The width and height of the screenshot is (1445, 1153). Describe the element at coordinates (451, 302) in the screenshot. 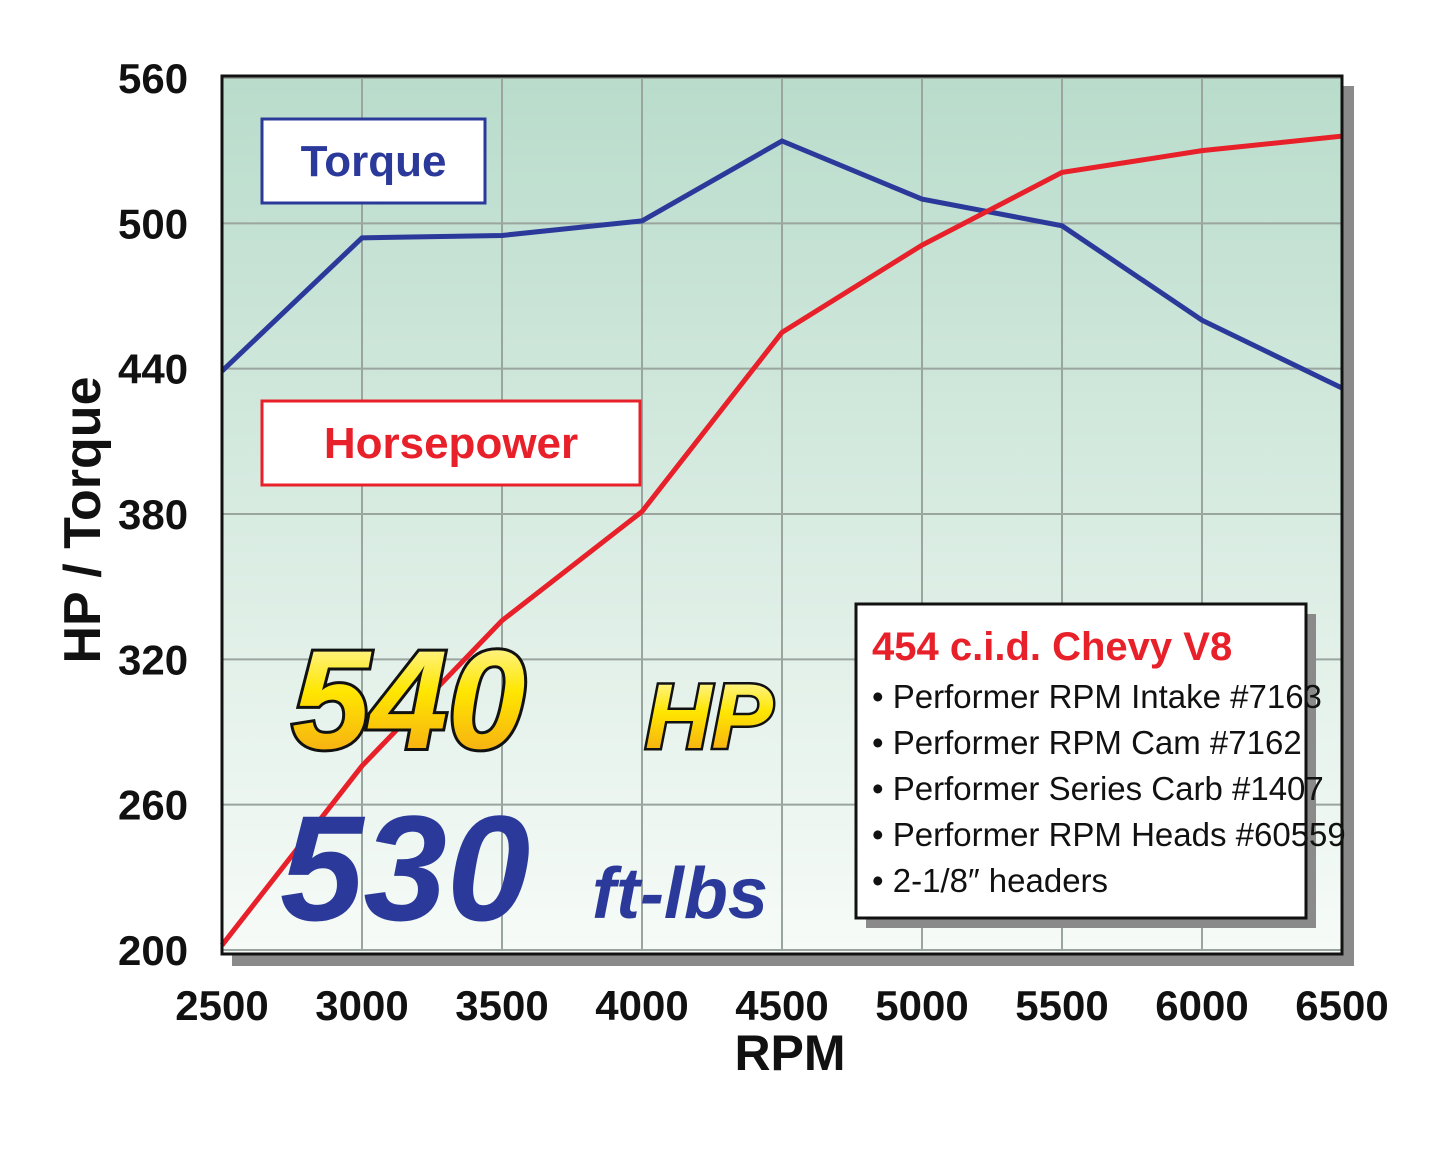

I see `legend: Torque Horsepower` at that location.